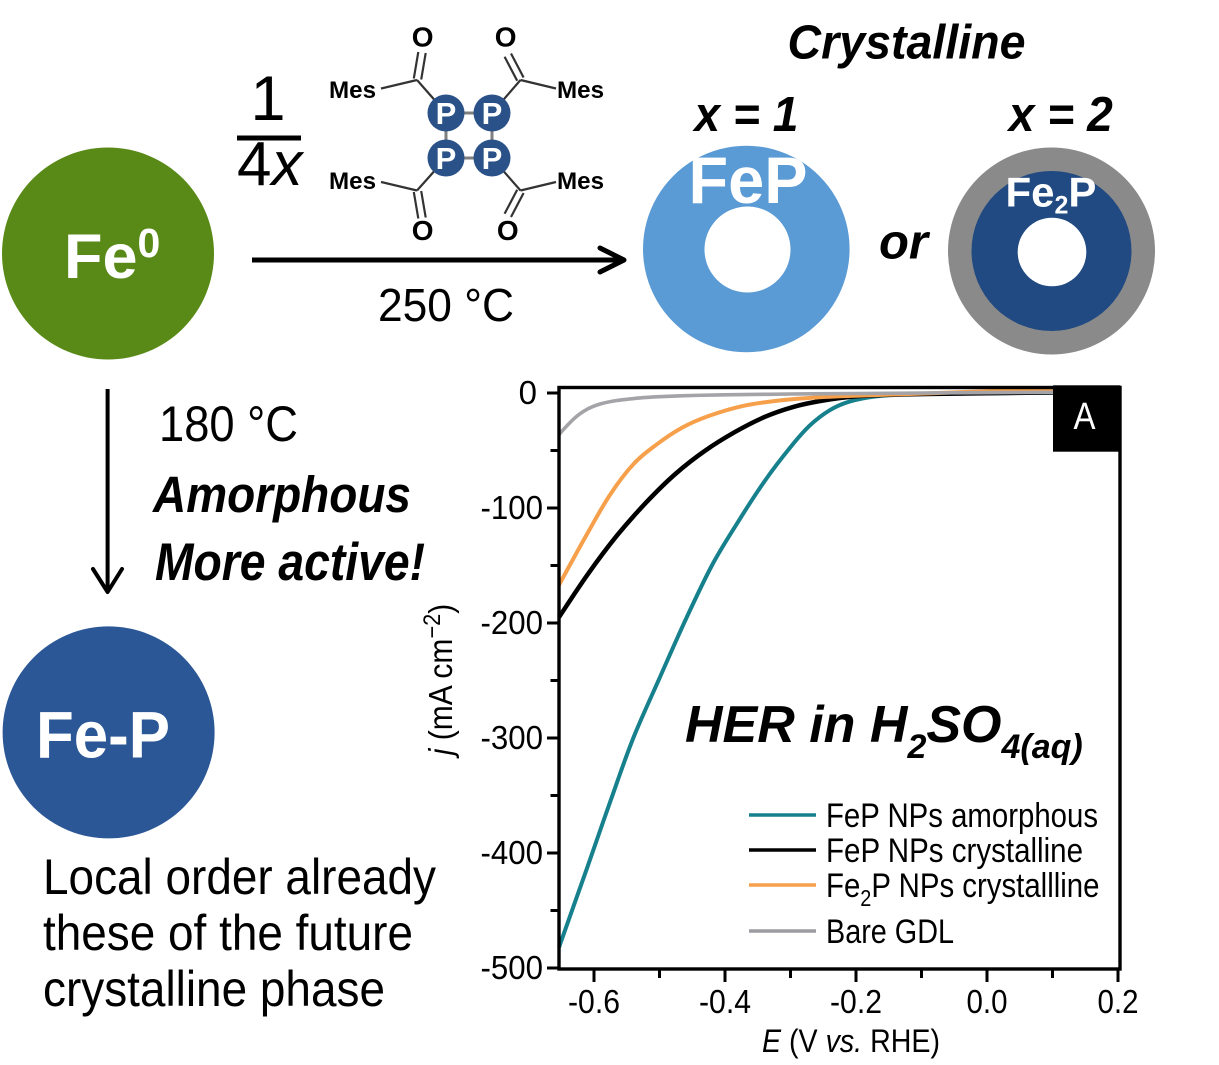 The image size is (1219, 1065). What do you see at coordinates (512, 507) in the screenshot?
I see `svg-text: -100` at bounding box center [512, 507].